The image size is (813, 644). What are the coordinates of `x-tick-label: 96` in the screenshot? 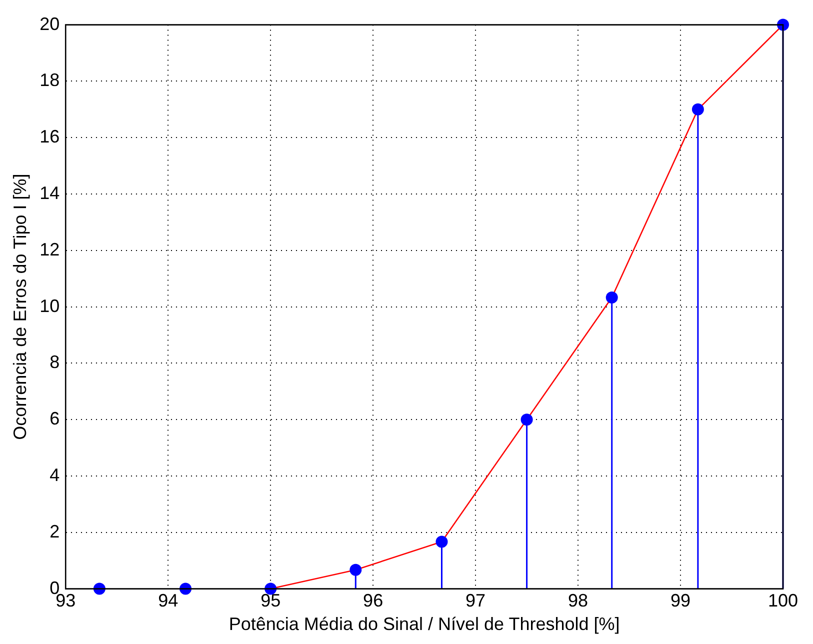 It's located at (373, 600).